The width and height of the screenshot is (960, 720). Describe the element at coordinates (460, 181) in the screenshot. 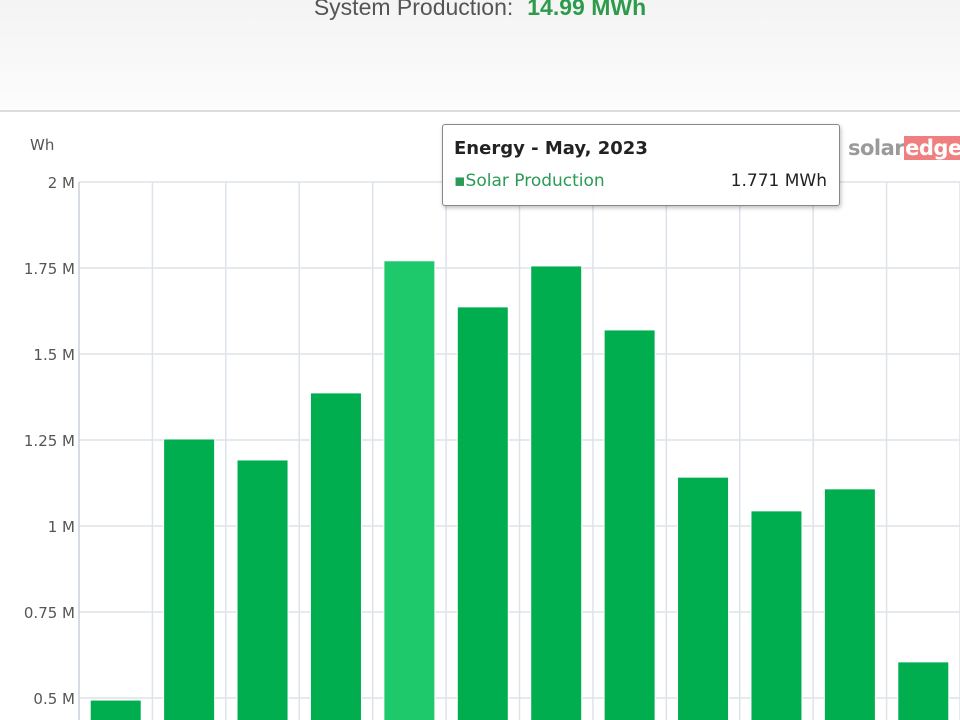

I see `series-marker-icon: ▪` at that location.